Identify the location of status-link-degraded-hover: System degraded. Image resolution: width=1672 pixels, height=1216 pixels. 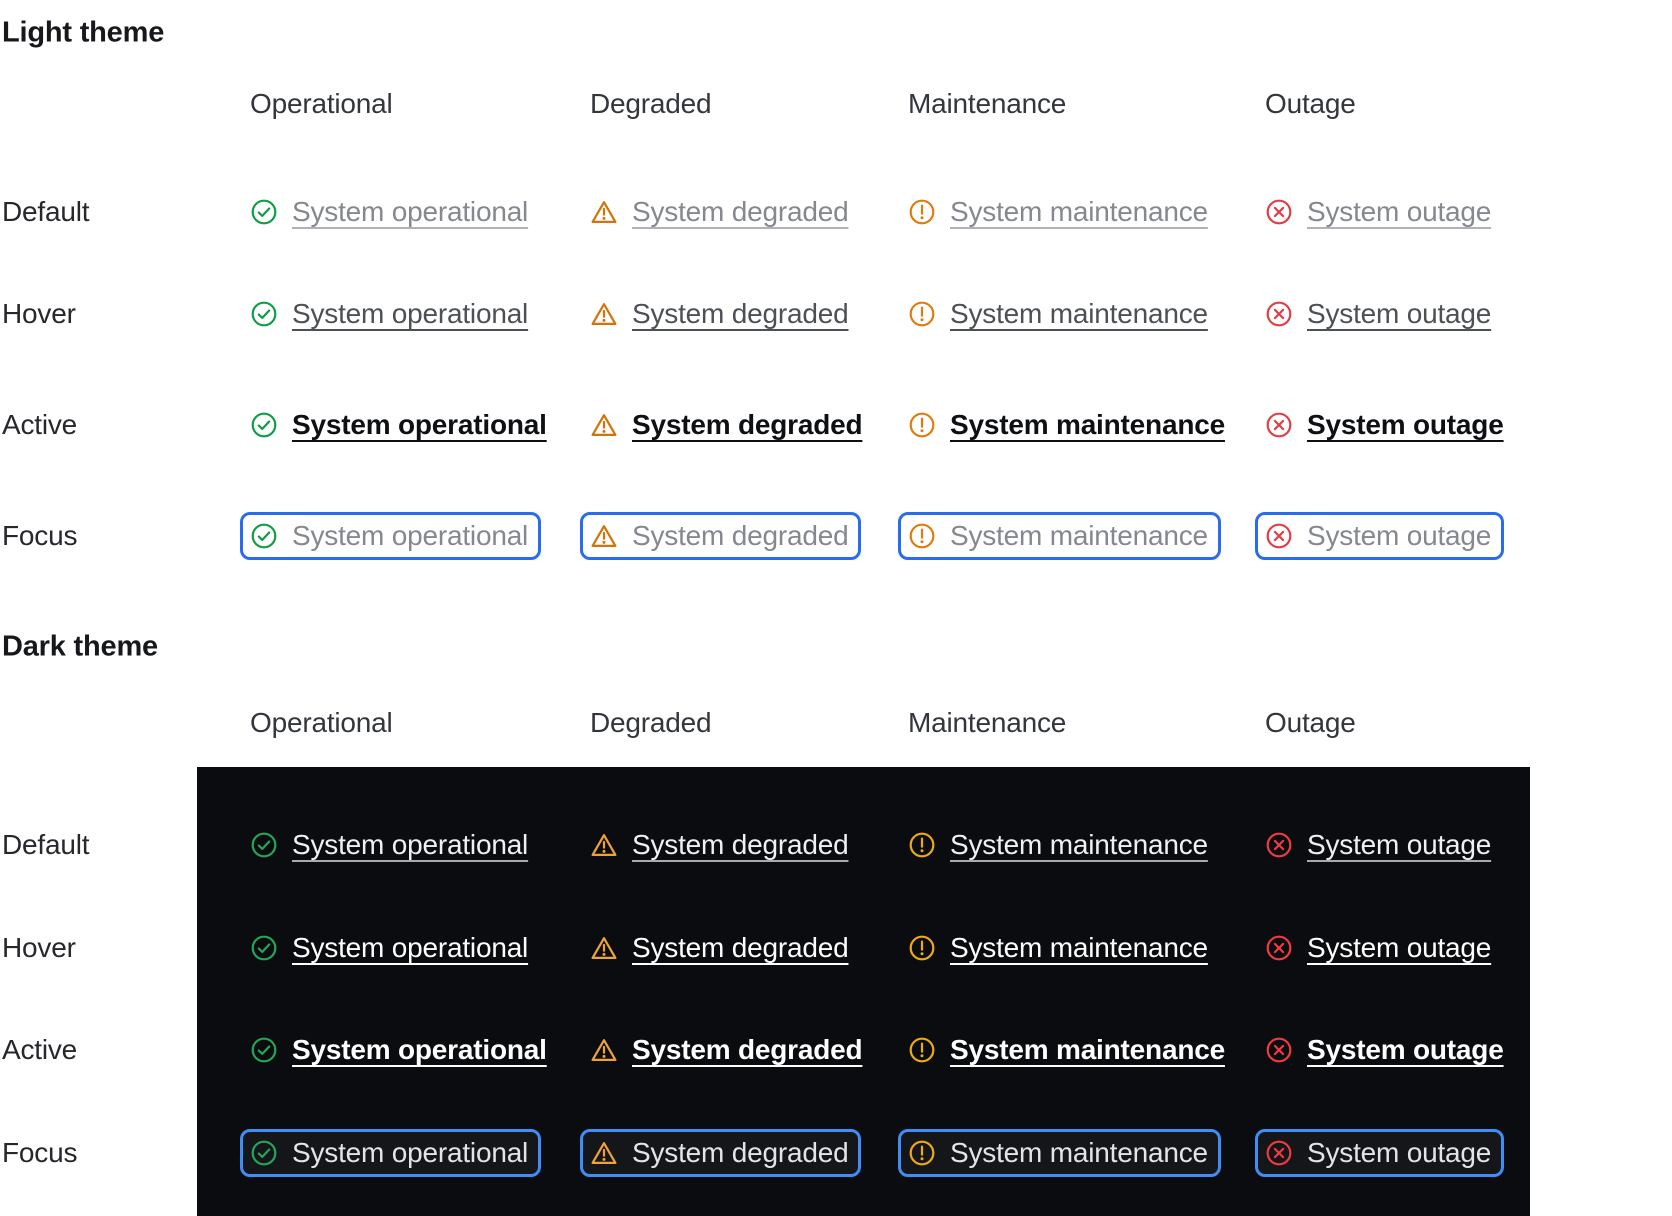
(719, 314).